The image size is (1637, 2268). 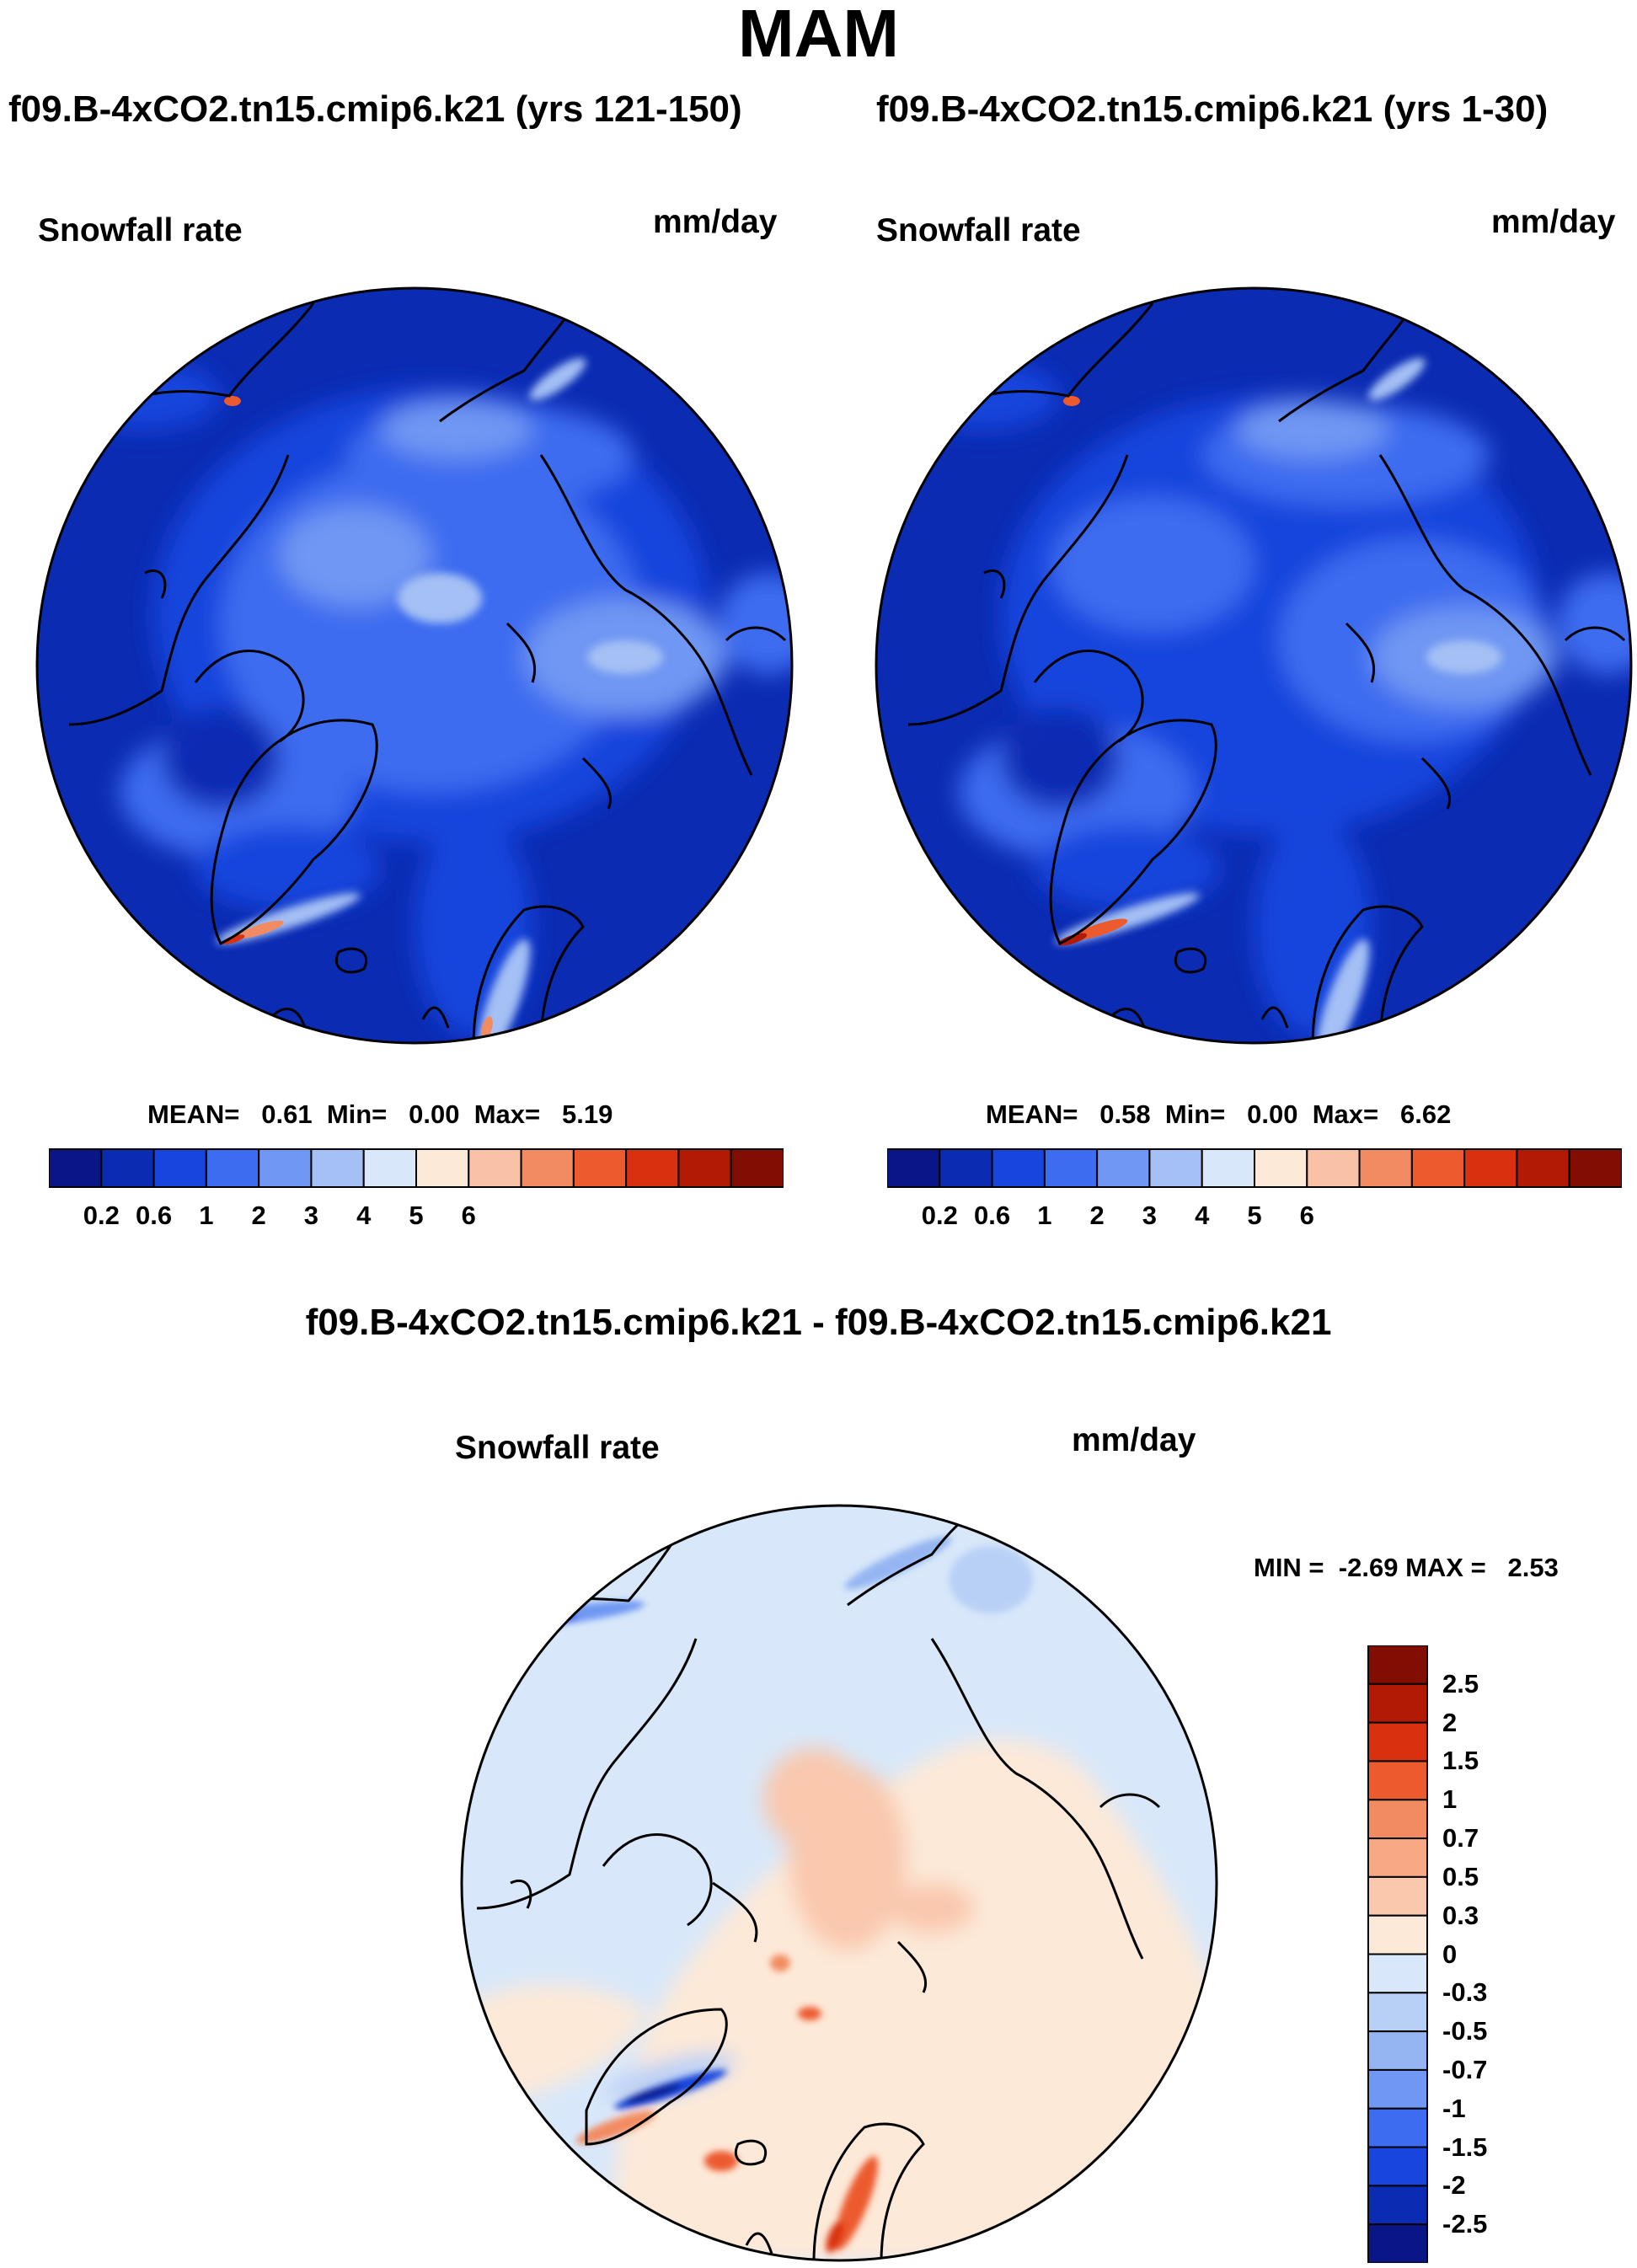 I want to click on map2-alaska-max, so click(x=1071, y=401).